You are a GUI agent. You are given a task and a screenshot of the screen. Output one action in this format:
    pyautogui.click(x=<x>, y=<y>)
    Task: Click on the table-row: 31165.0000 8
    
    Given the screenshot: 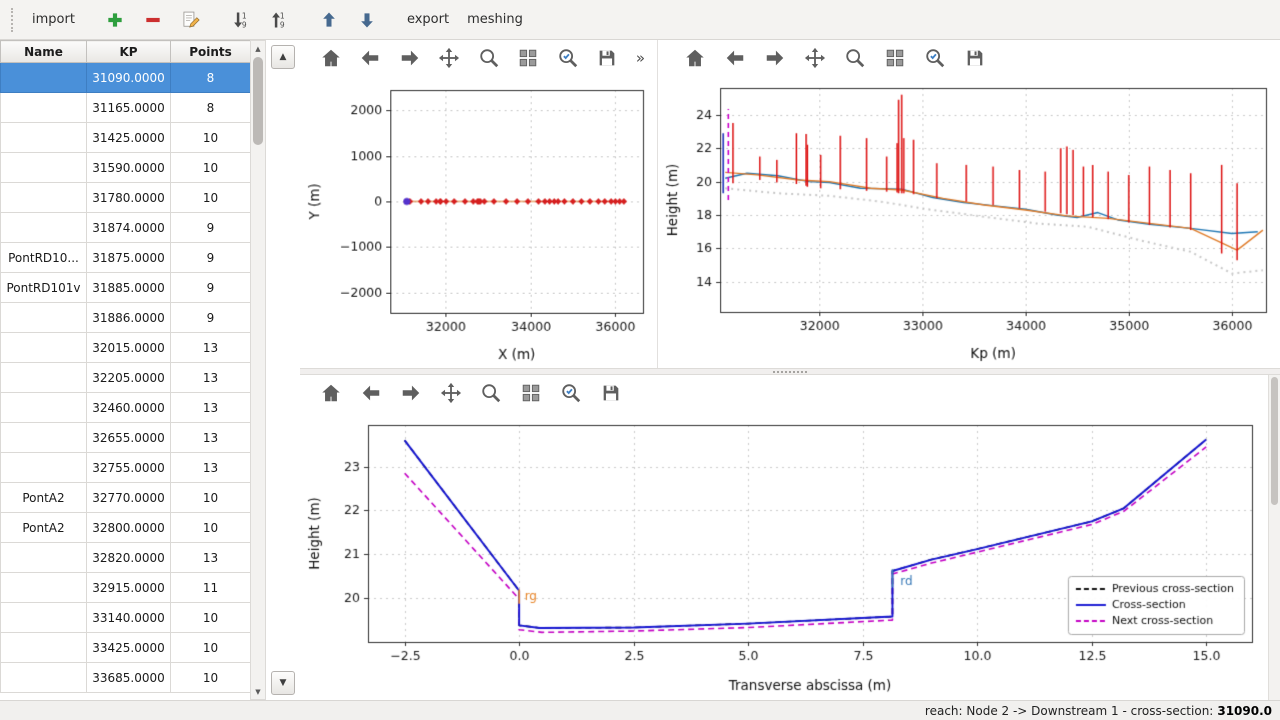 What is the action you would take?
    pyautogui.click(x=125, y=107)
    